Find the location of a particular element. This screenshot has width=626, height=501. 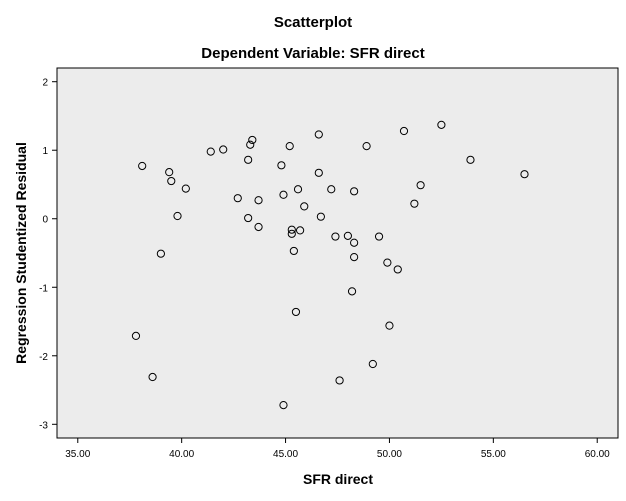

y-tick-label: -1 is located at coordinates (43, 288).